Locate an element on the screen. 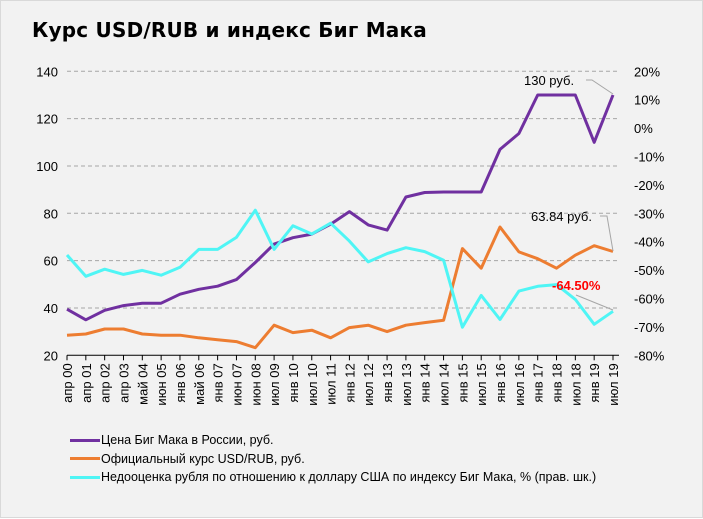 The image size is (703, 519). x-tick-label: июл 13 is located at coordinates (406, 384).